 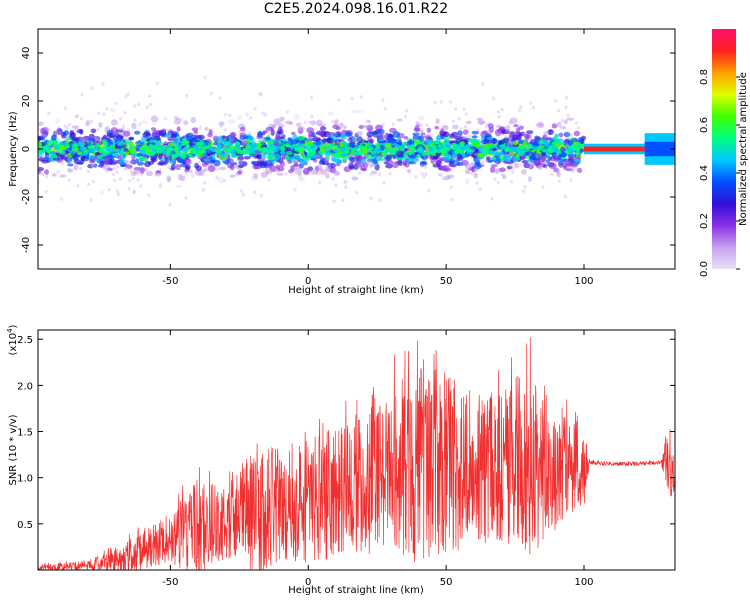 I want to click on y-tick-label: -20, so click(x=26, y=197).